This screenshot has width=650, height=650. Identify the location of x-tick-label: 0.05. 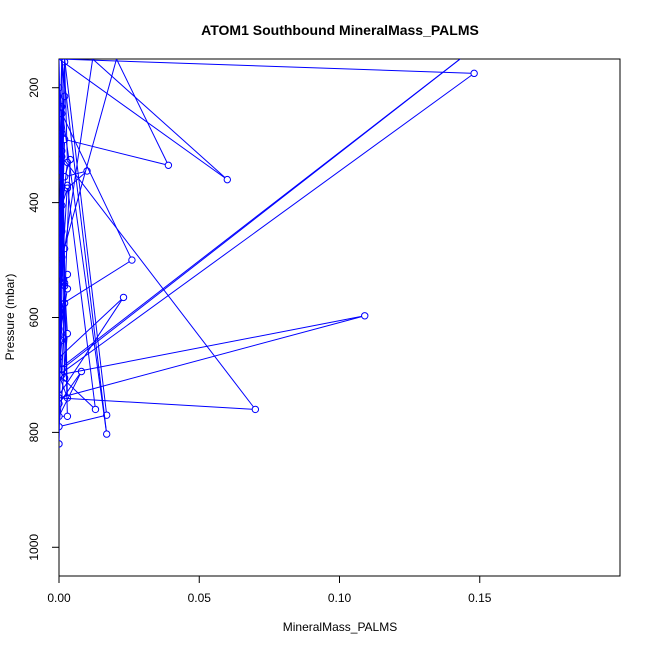
(200, 598).